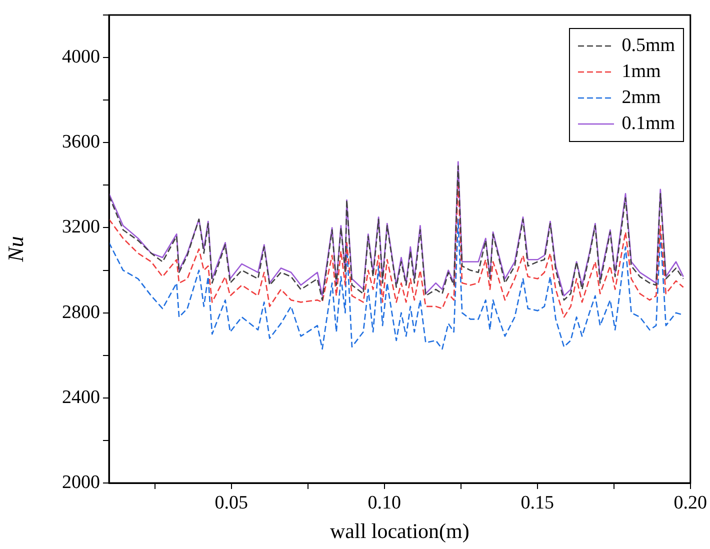  What do you see at coordinates (400, 530) in the screenshot?
I see `x-axis-title: wall location(m)` at bounding box center [400, 530].